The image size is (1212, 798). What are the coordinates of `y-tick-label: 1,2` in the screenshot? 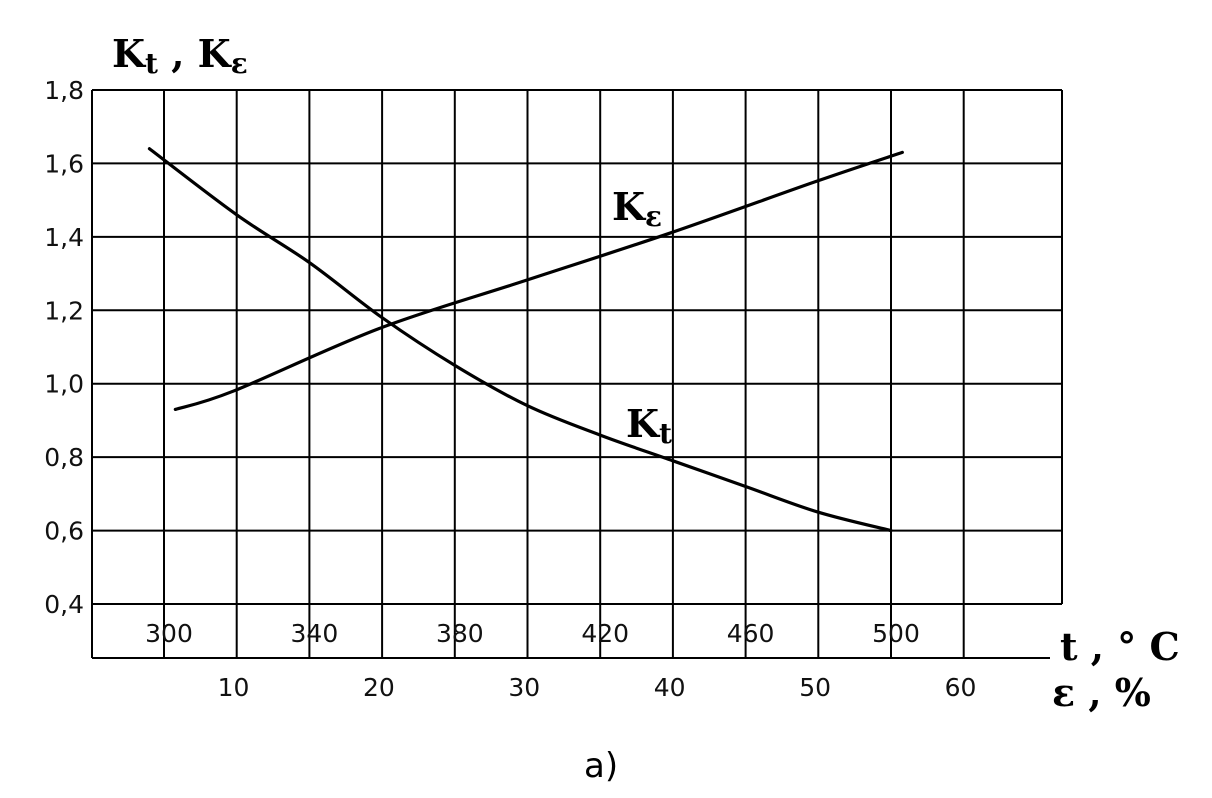 It's located at (64, 310).